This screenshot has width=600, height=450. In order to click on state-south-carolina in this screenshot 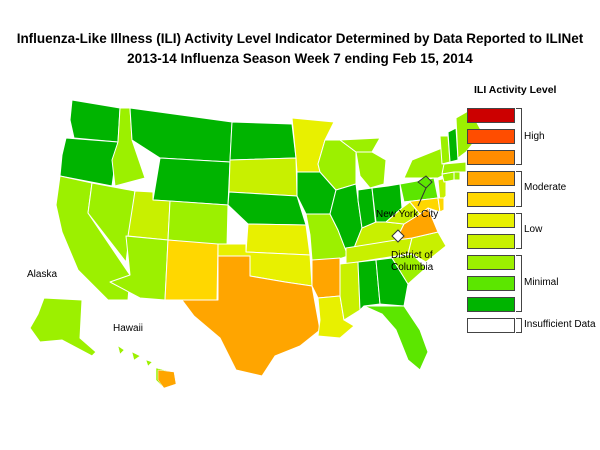, I will do `click(409, 269)`.